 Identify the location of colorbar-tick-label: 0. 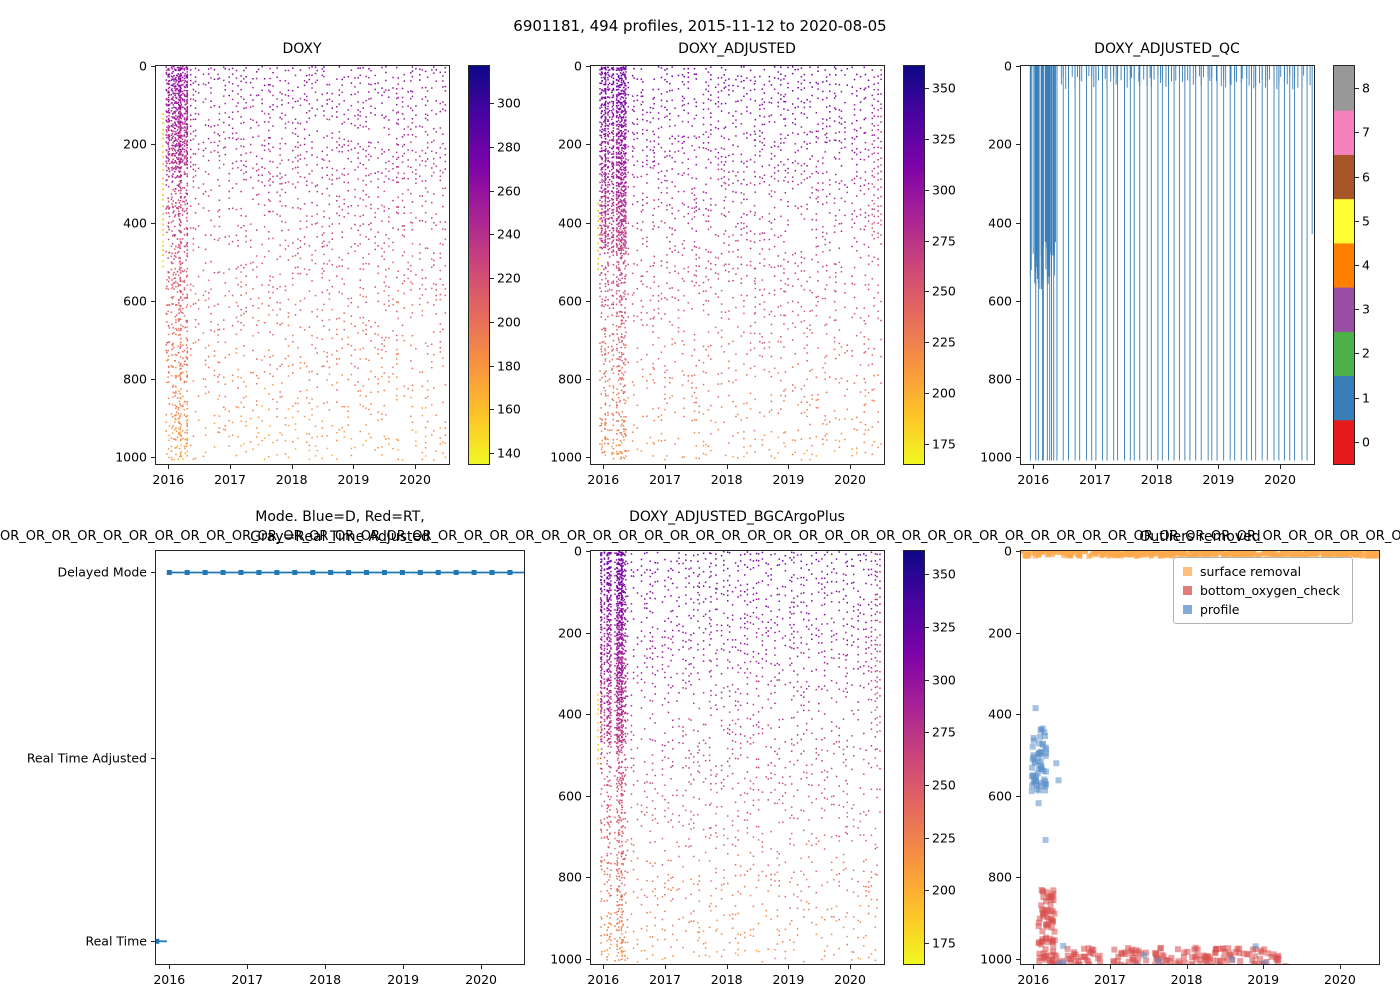
(1366, 442).